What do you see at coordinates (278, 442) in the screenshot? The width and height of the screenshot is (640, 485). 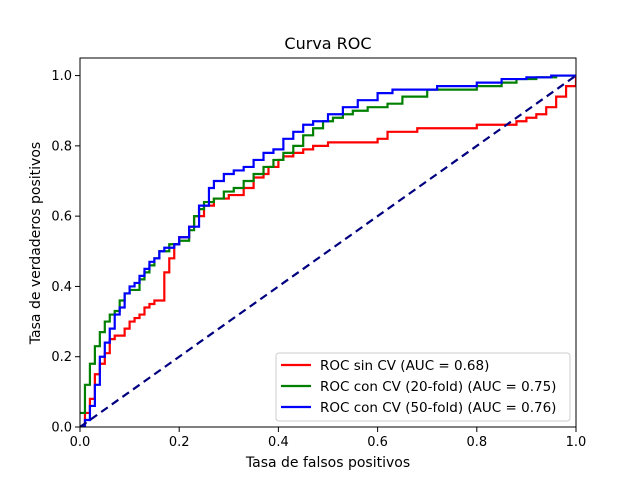 I see `x-tick-label: 0.4` at bounding box center [278, 442].